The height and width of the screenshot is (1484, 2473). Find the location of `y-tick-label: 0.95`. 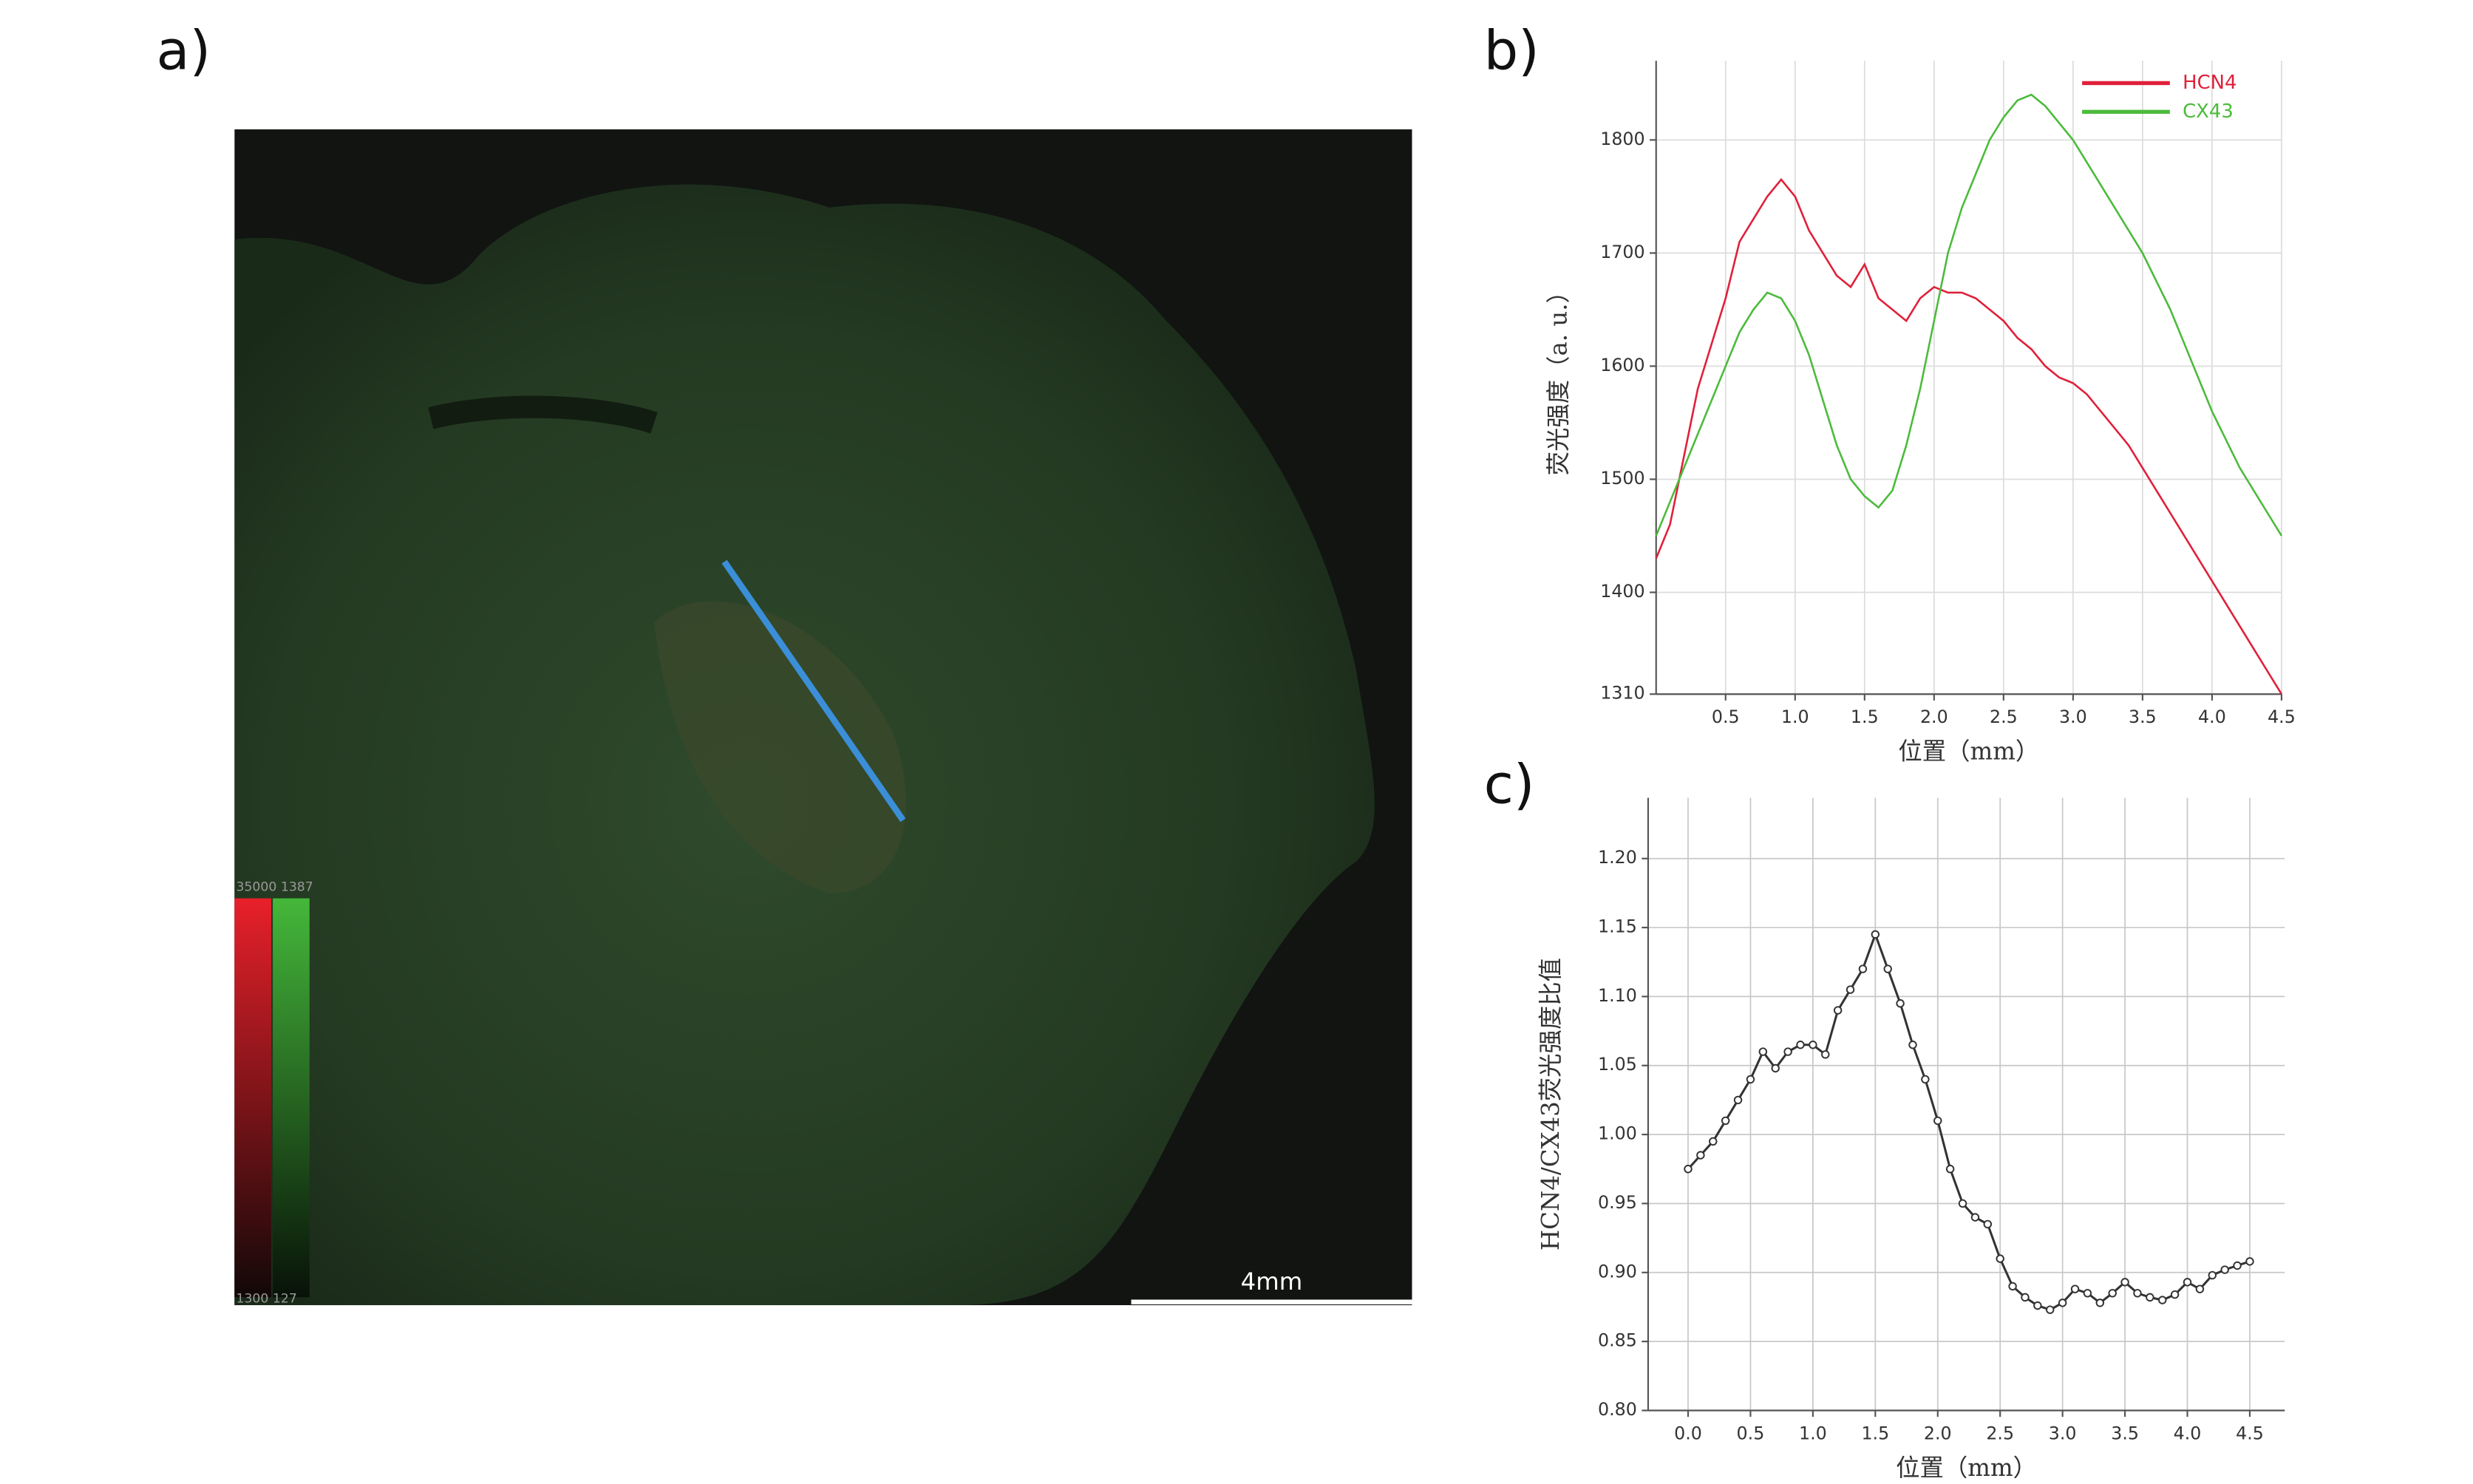

y-tick-label: 0.95 is located at coordinates (1617, 1202).